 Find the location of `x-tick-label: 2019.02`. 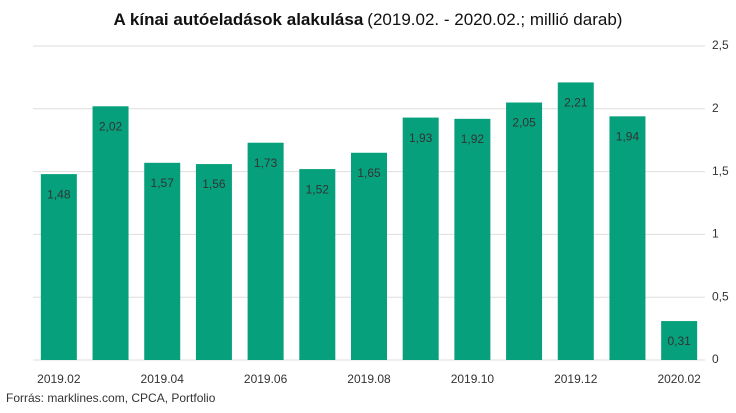

x-tick-label: 2019.02 is located at coordinates (59, 379).